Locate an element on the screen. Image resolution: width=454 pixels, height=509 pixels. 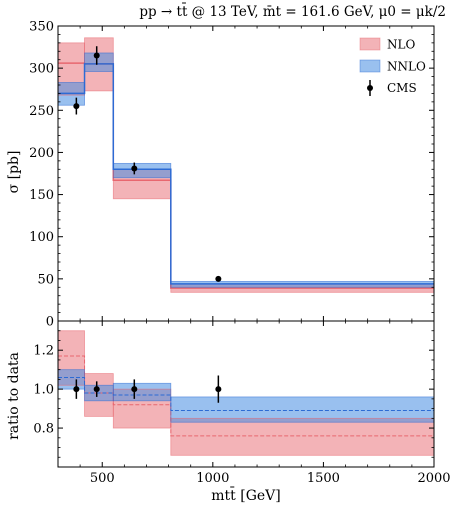
legend-swatch-nnlo is located at coordinates (370, 66).